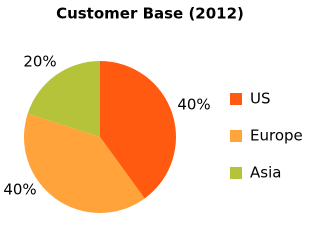  I want to click on legend-label: Europe, so click(276, 136).